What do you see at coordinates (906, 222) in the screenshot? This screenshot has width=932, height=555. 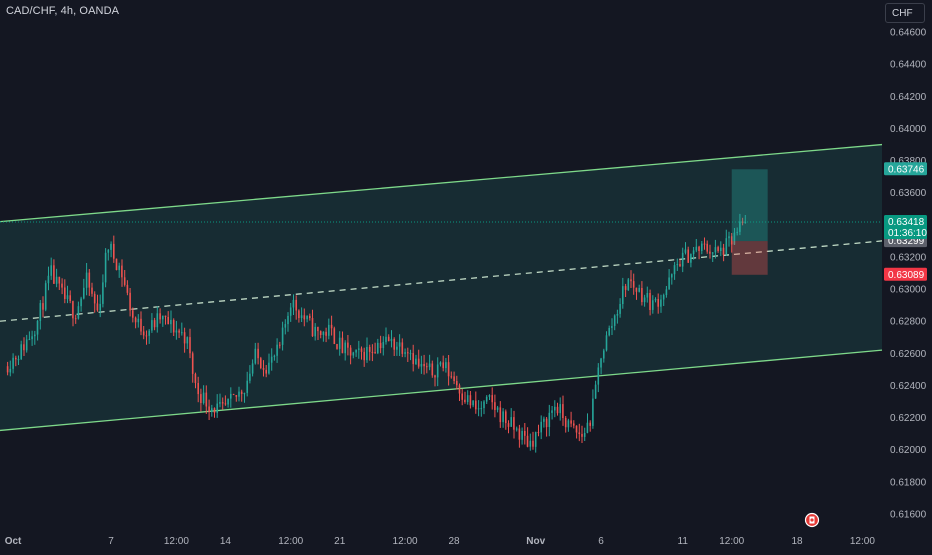 I see `last-price-label: 0.63418` at bounding box center [906, 222].